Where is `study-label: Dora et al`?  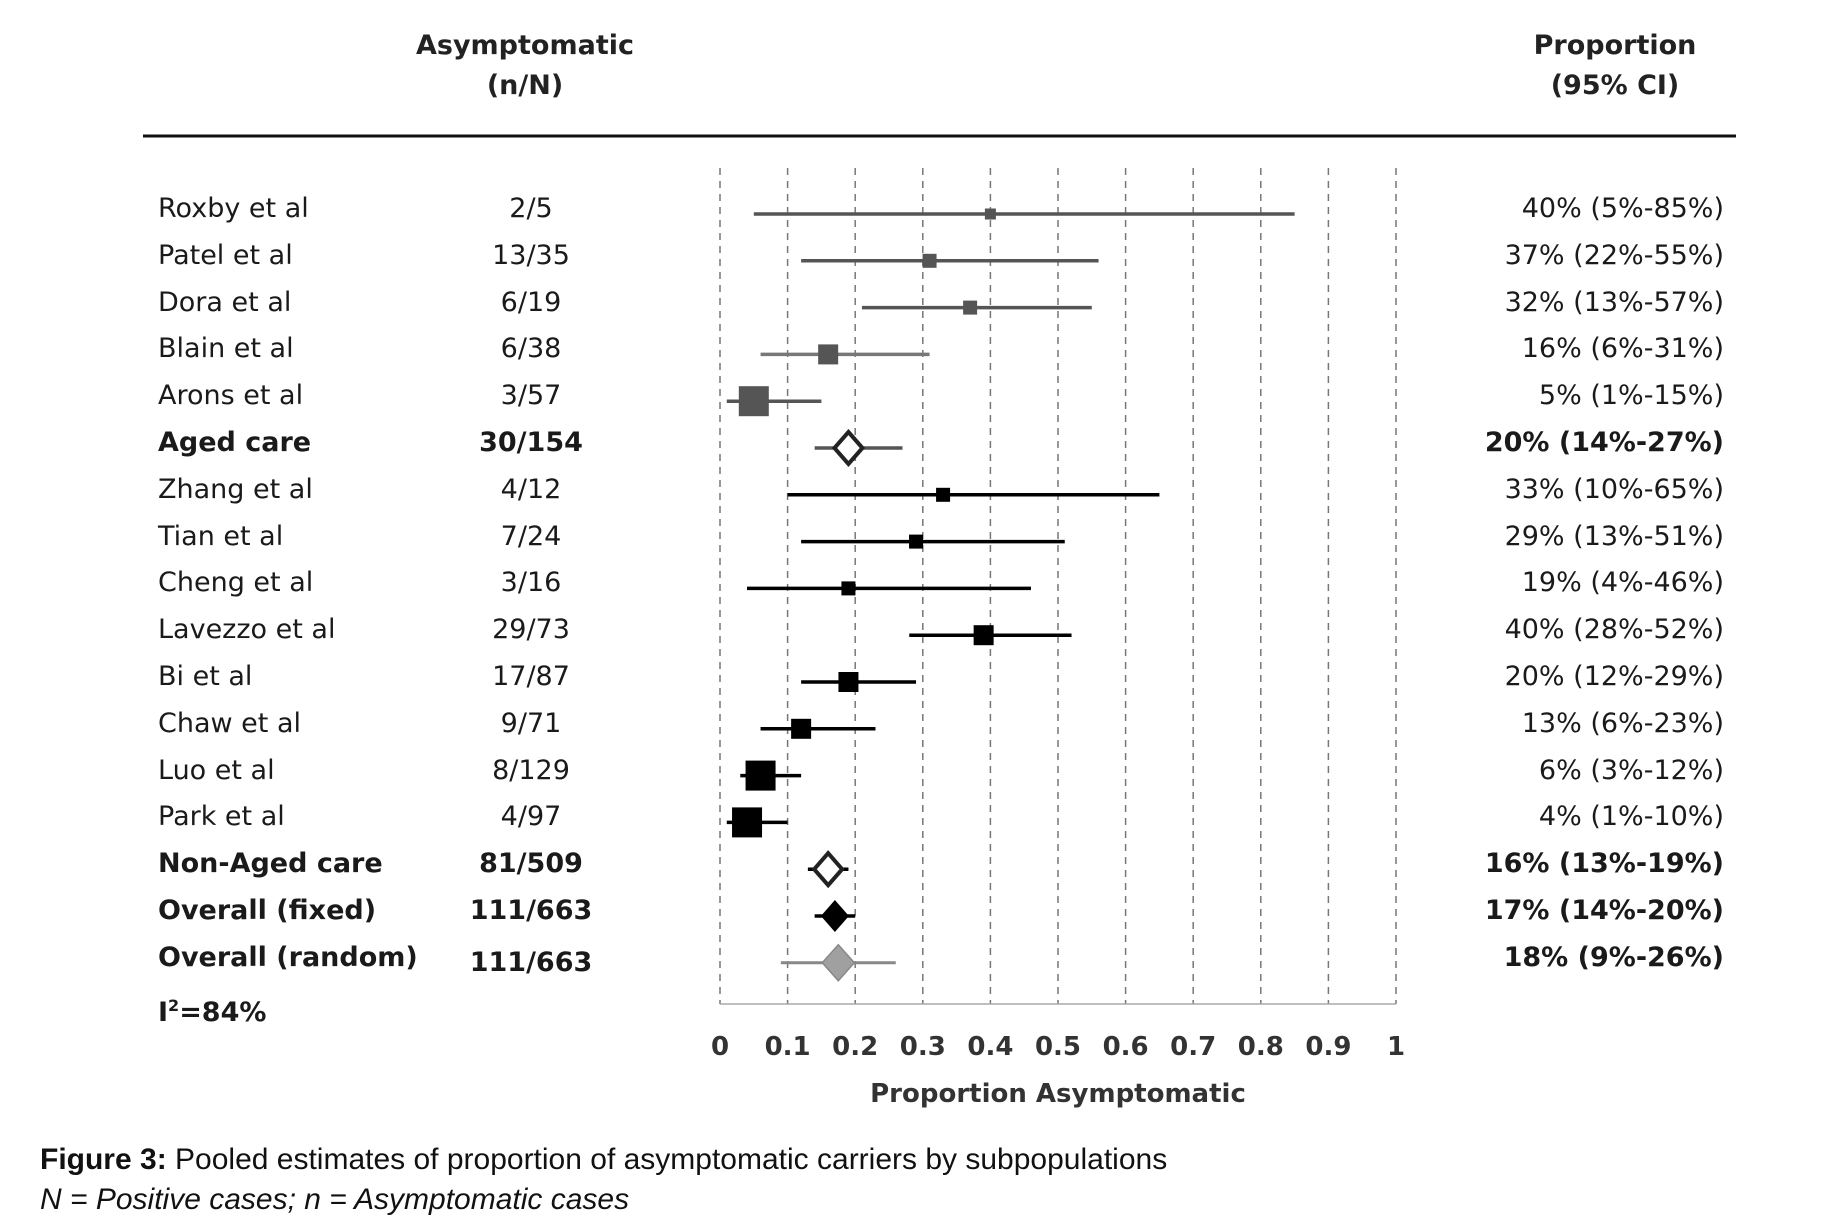
study-label: Dora et al is located at coordinates (225, 302).